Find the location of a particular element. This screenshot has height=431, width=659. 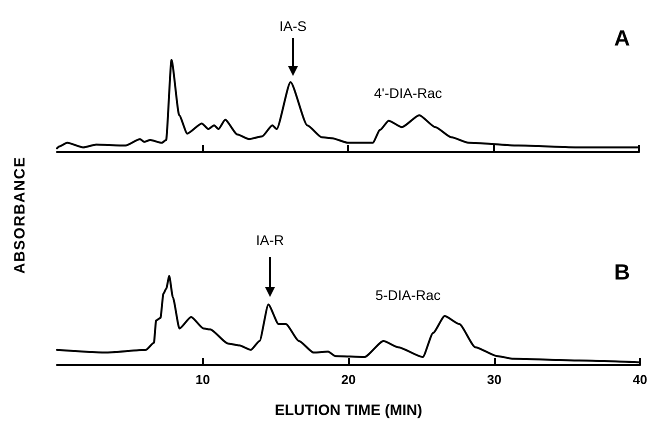

annotation: 5-DIA-Rac is located at coordinates (408, 295).